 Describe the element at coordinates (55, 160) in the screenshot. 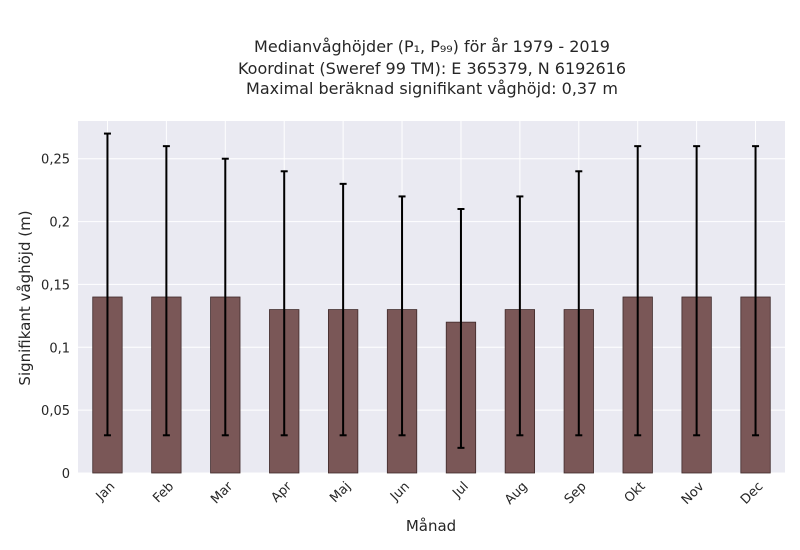

I see `y-tick-label: 0,25` at that location.